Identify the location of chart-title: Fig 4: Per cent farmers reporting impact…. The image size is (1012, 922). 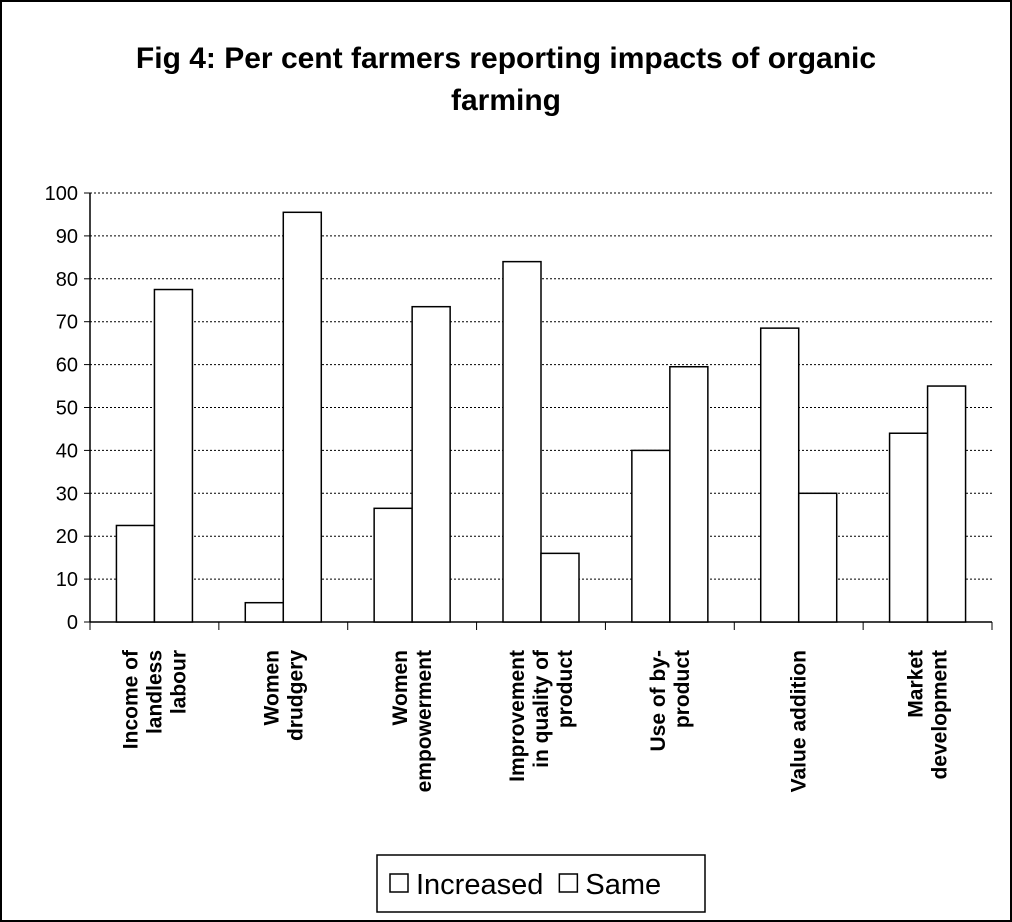
(506, 79).